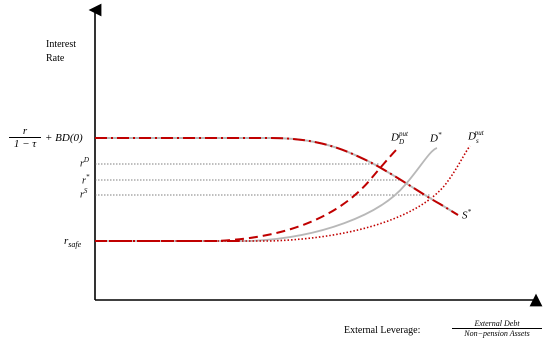  I want to click on tick-rS: rS, so click(84, 194).